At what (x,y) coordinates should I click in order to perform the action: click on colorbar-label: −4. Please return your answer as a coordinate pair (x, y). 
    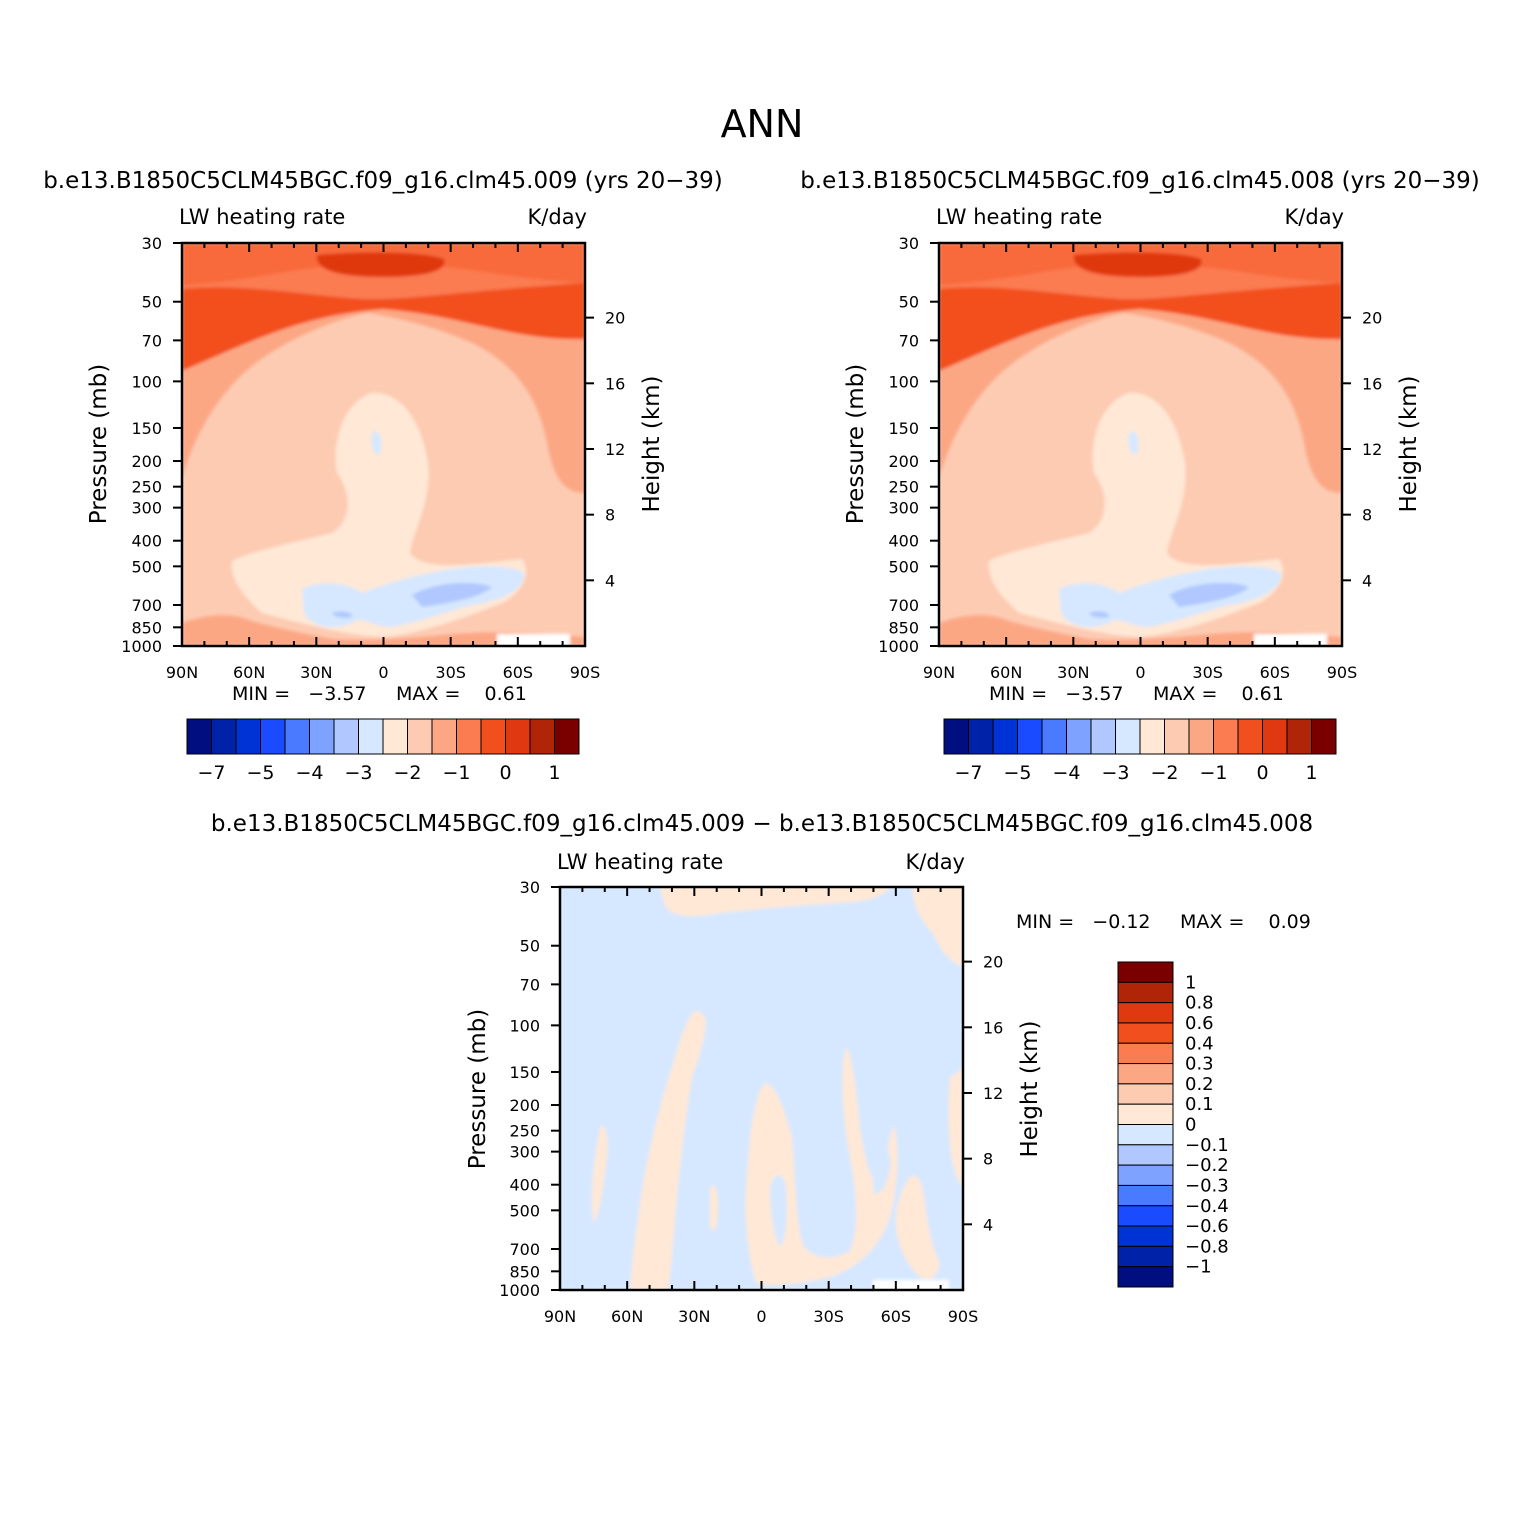
    Looking at the image, I should click on (309, 773).